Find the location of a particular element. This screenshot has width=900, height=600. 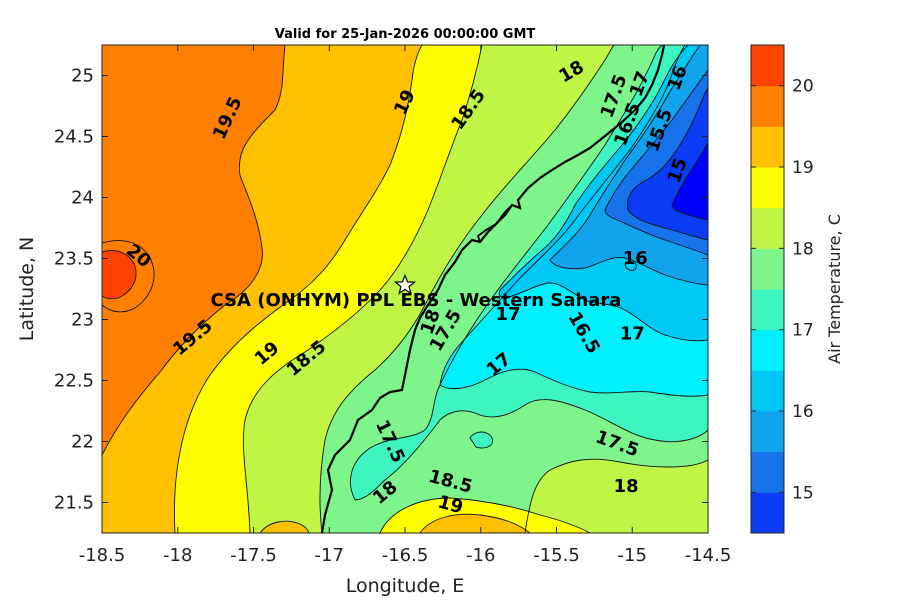

colorbar-tick-label: 19 is located at coordinates (803, 168).